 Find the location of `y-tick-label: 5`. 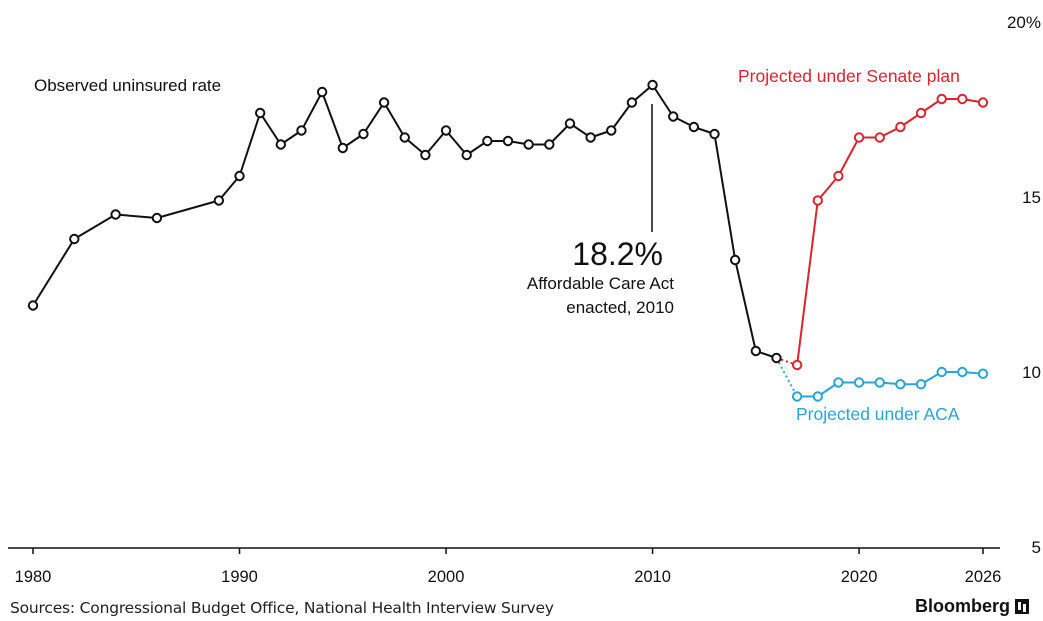

y-tick-label: 5 is located at coordinates (1036, 547).